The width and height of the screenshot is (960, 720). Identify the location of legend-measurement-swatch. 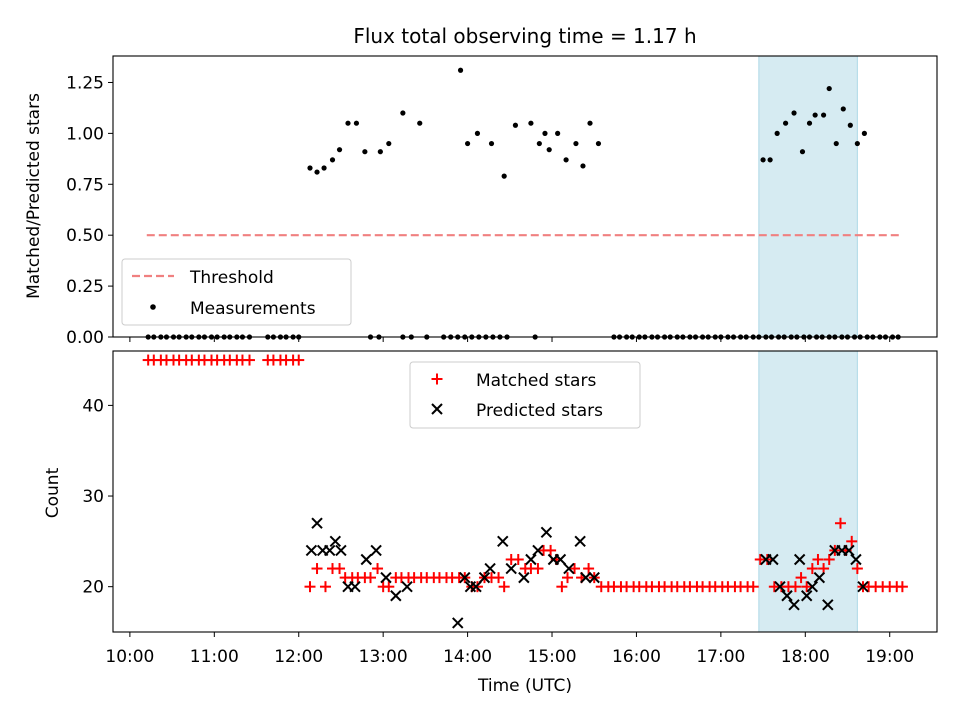
(153, 307).